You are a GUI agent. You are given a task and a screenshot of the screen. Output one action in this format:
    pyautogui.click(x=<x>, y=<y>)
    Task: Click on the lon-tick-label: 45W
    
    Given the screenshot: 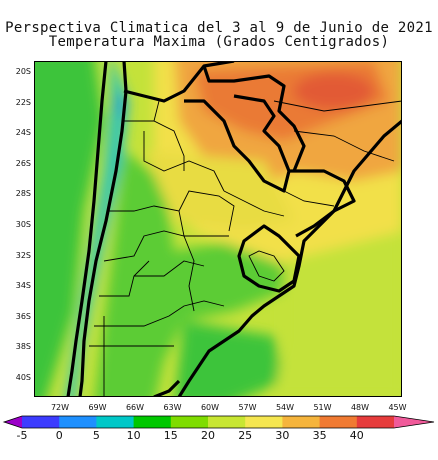 What is the action you would take?
    pyautogui.click(x=397, y=407)
    